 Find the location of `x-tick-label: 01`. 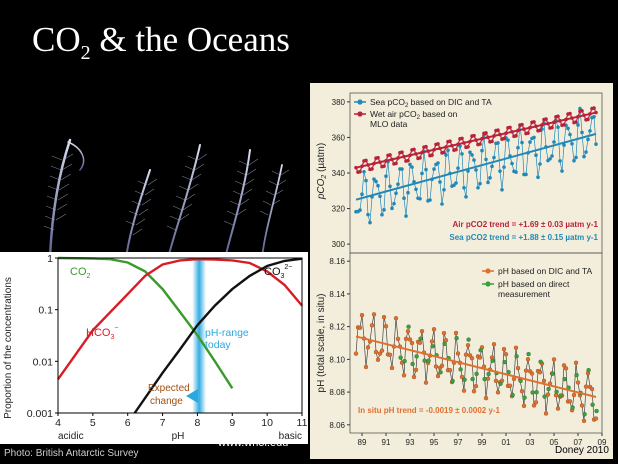

x-tick-label: 01 is located at coordinates (506, 442).